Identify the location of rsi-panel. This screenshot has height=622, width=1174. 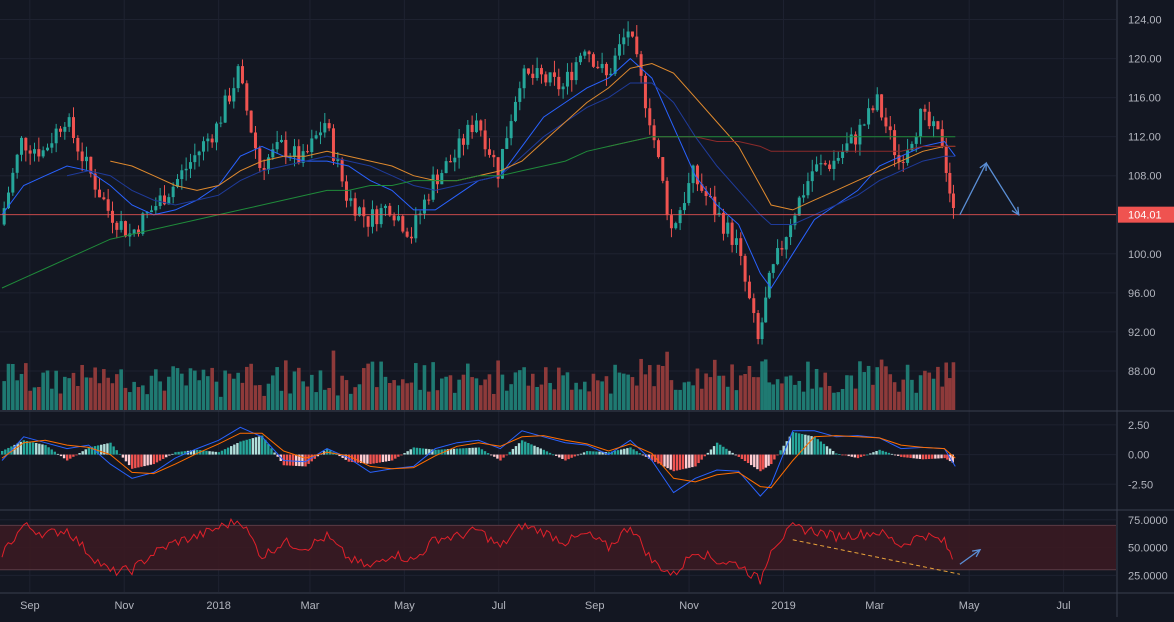
(558, 551).